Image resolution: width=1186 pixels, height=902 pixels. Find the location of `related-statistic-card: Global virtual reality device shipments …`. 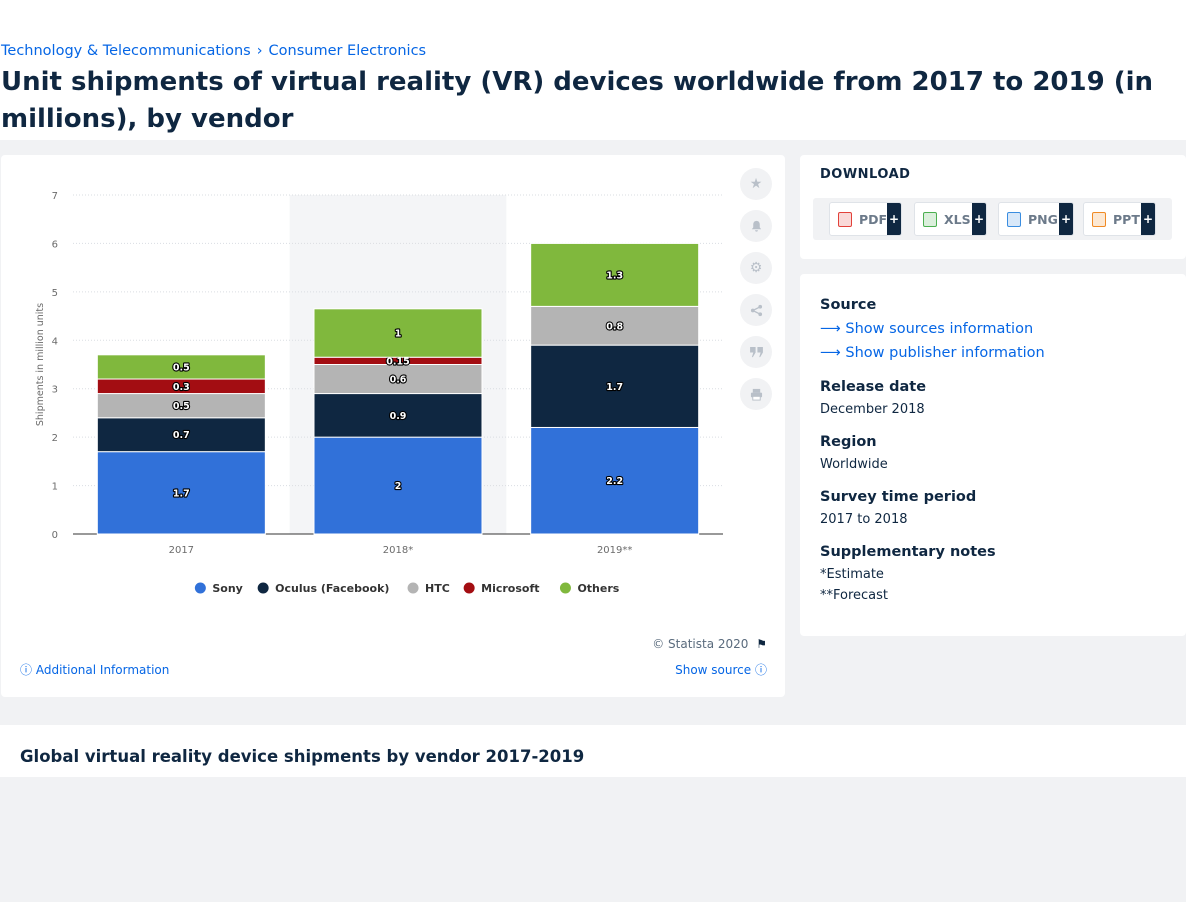

related-statistic-card: Global virtual reality device shipments … is located at coordinates (593, 751).